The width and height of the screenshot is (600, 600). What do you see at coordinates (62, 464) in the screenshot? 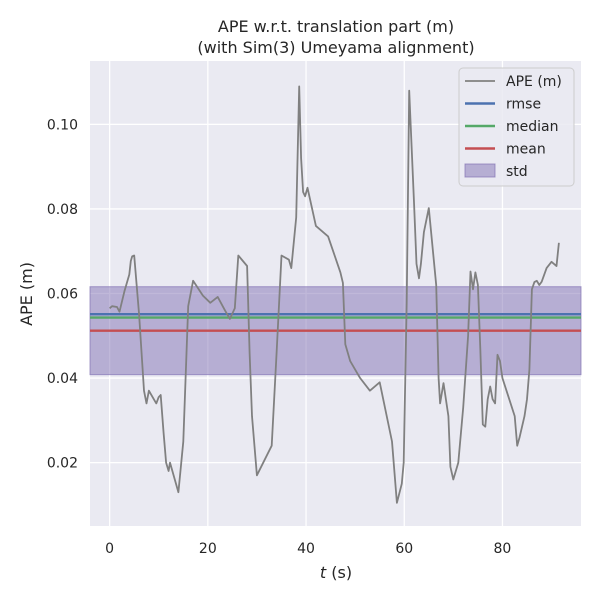
I see `y-tick-label: 0.02` at bounding box center [62, 464].